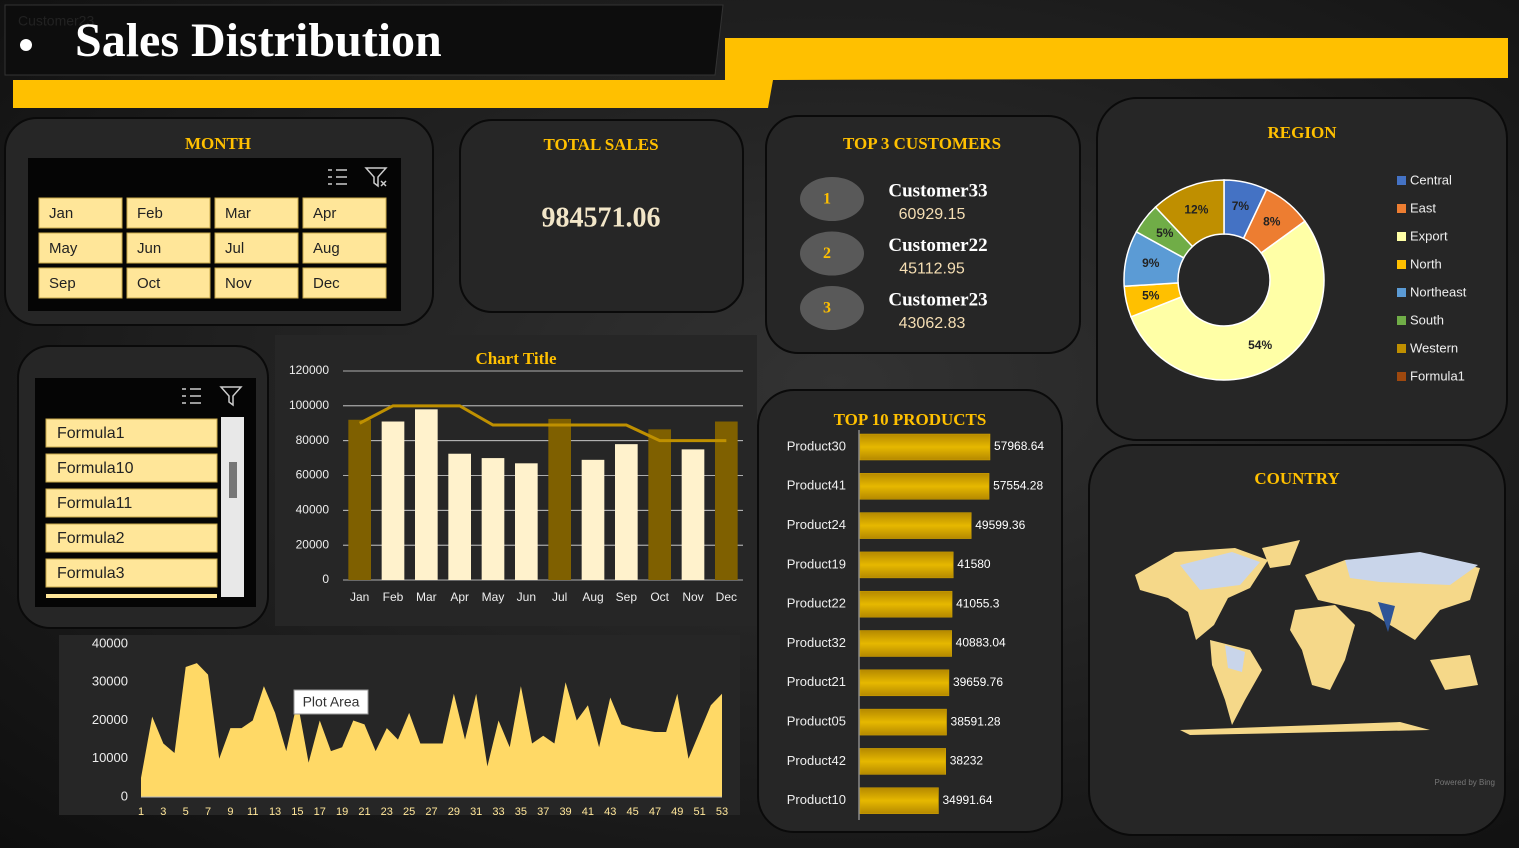 The image size is (1519, 848). I want to click on y-tick-label: Product10, so click(816, 799).